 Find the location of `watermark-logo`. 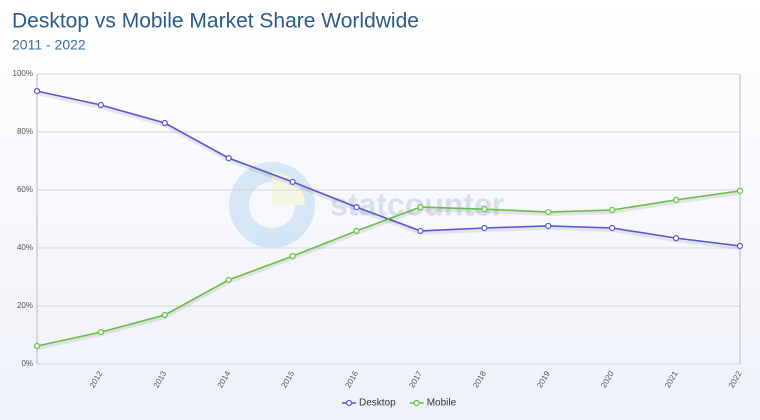

watermark-logo is located at coordinates (272, 205).